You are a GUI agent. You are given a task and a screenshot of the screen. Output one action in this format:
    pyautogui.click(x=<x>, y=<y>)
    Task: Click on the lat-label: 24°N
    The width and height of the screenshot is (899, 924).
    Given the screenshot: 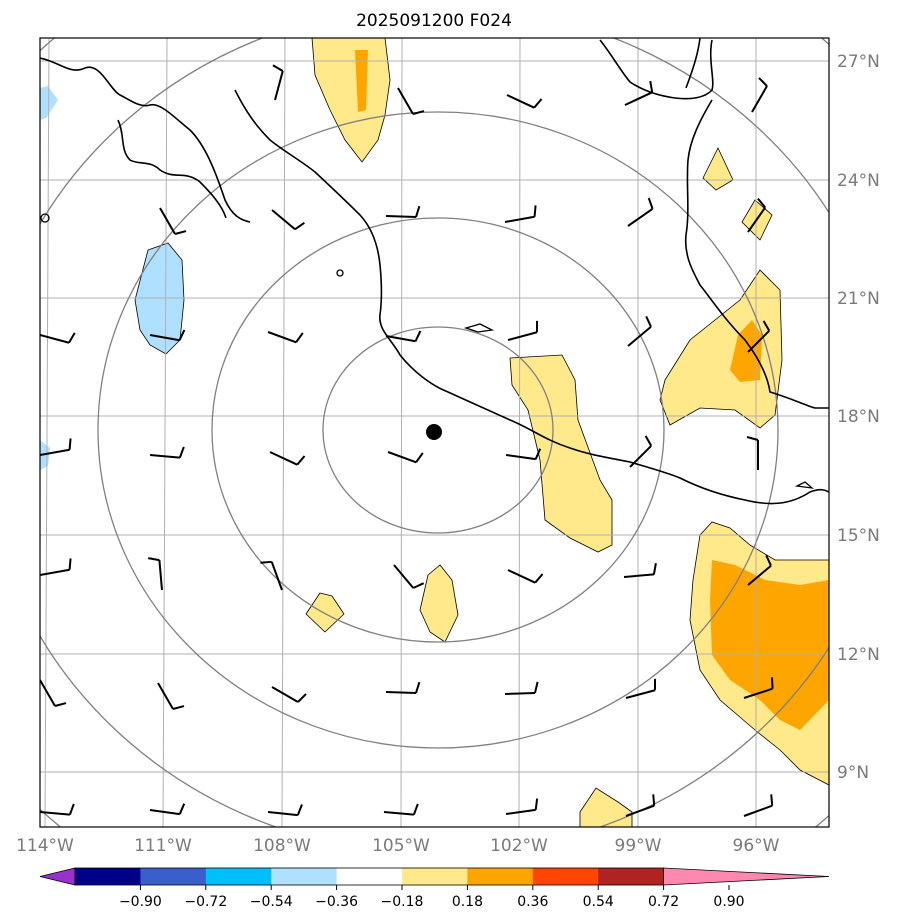 What is the action you would take?
    pyautogui.click(x=858, y=181)
    